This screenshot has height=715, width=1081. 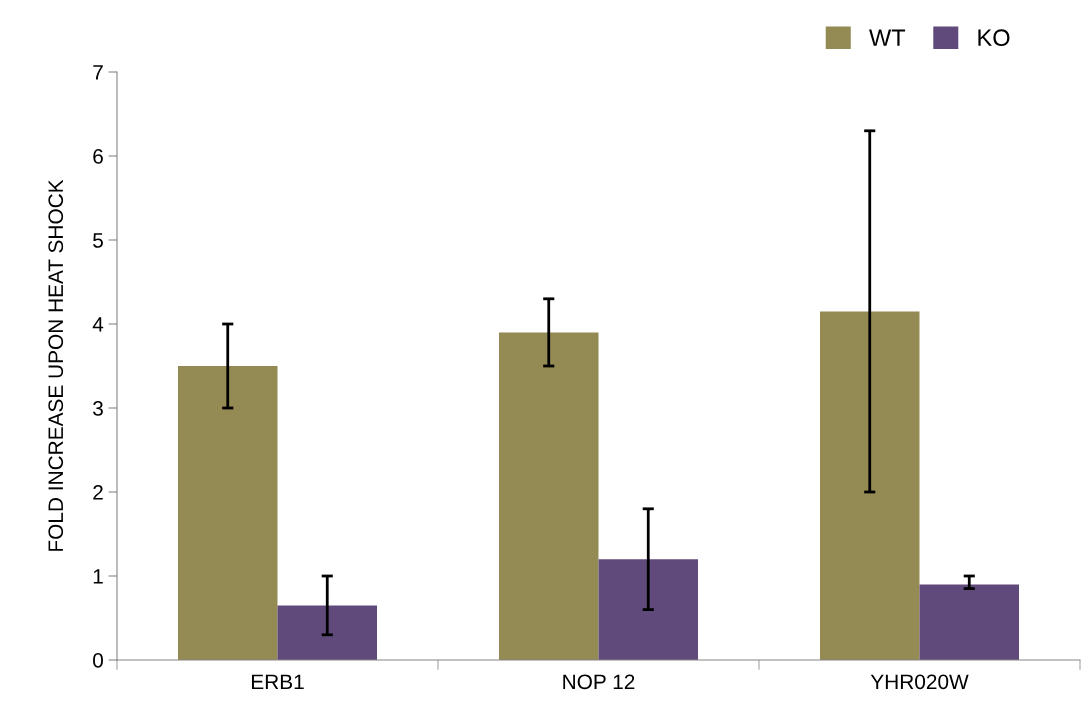 I want to click on x-tick-label: YHR020W, so click(x=919, y=682).